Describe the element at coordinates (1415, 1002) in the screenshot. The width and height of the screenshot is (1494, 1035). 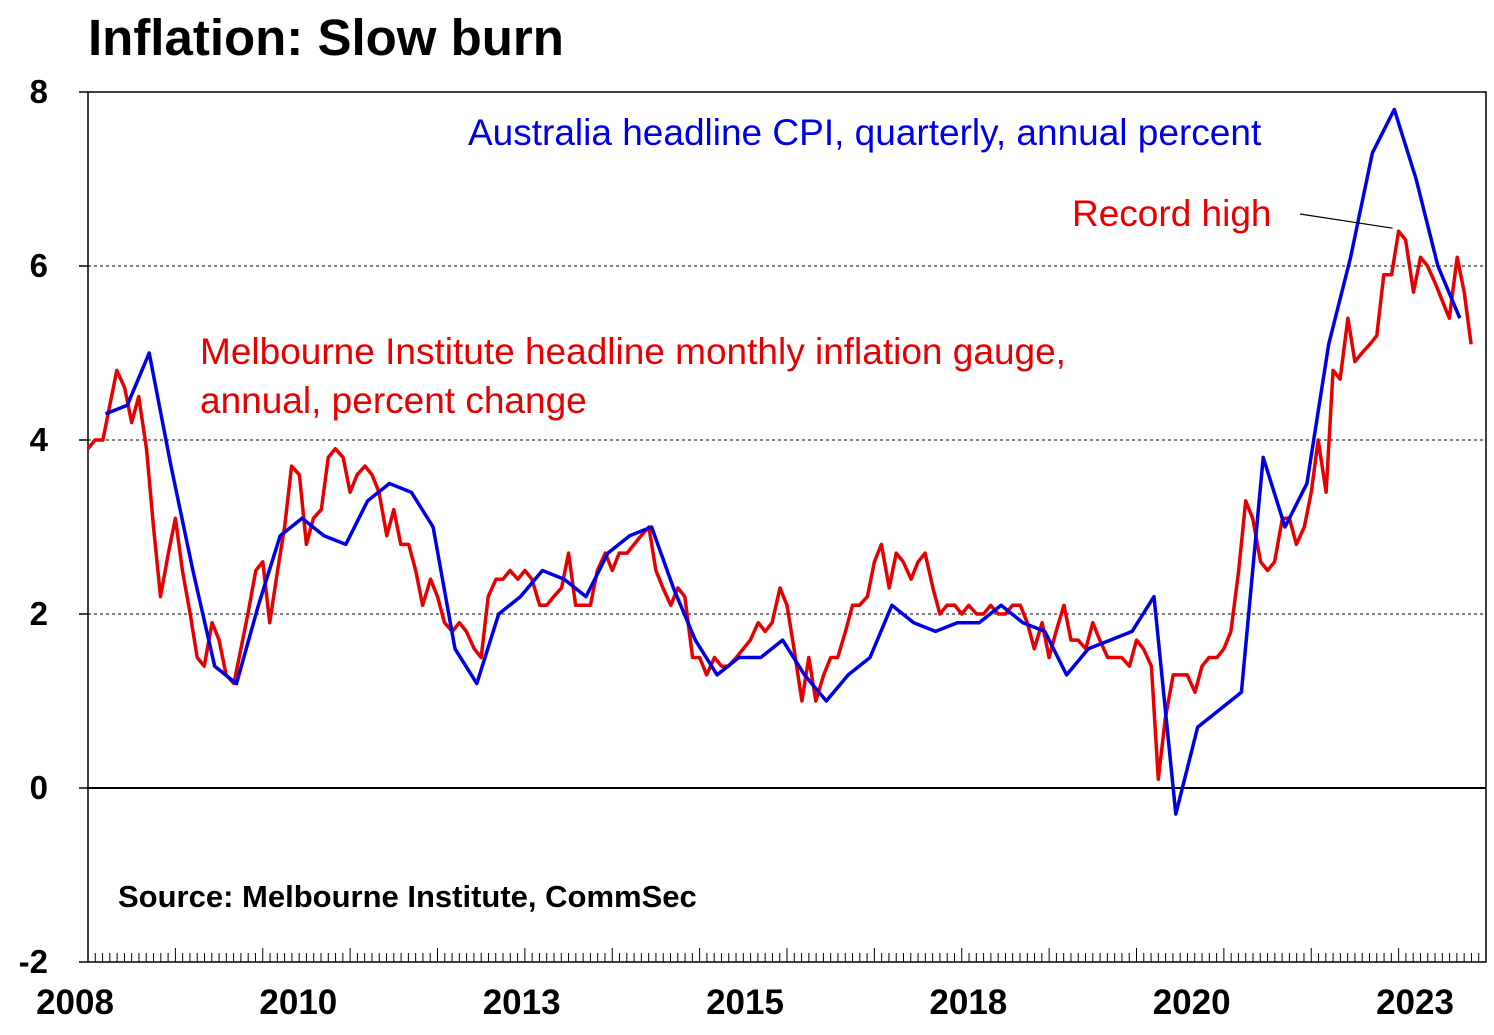
I see `x-tick-label: 2023` at that location.